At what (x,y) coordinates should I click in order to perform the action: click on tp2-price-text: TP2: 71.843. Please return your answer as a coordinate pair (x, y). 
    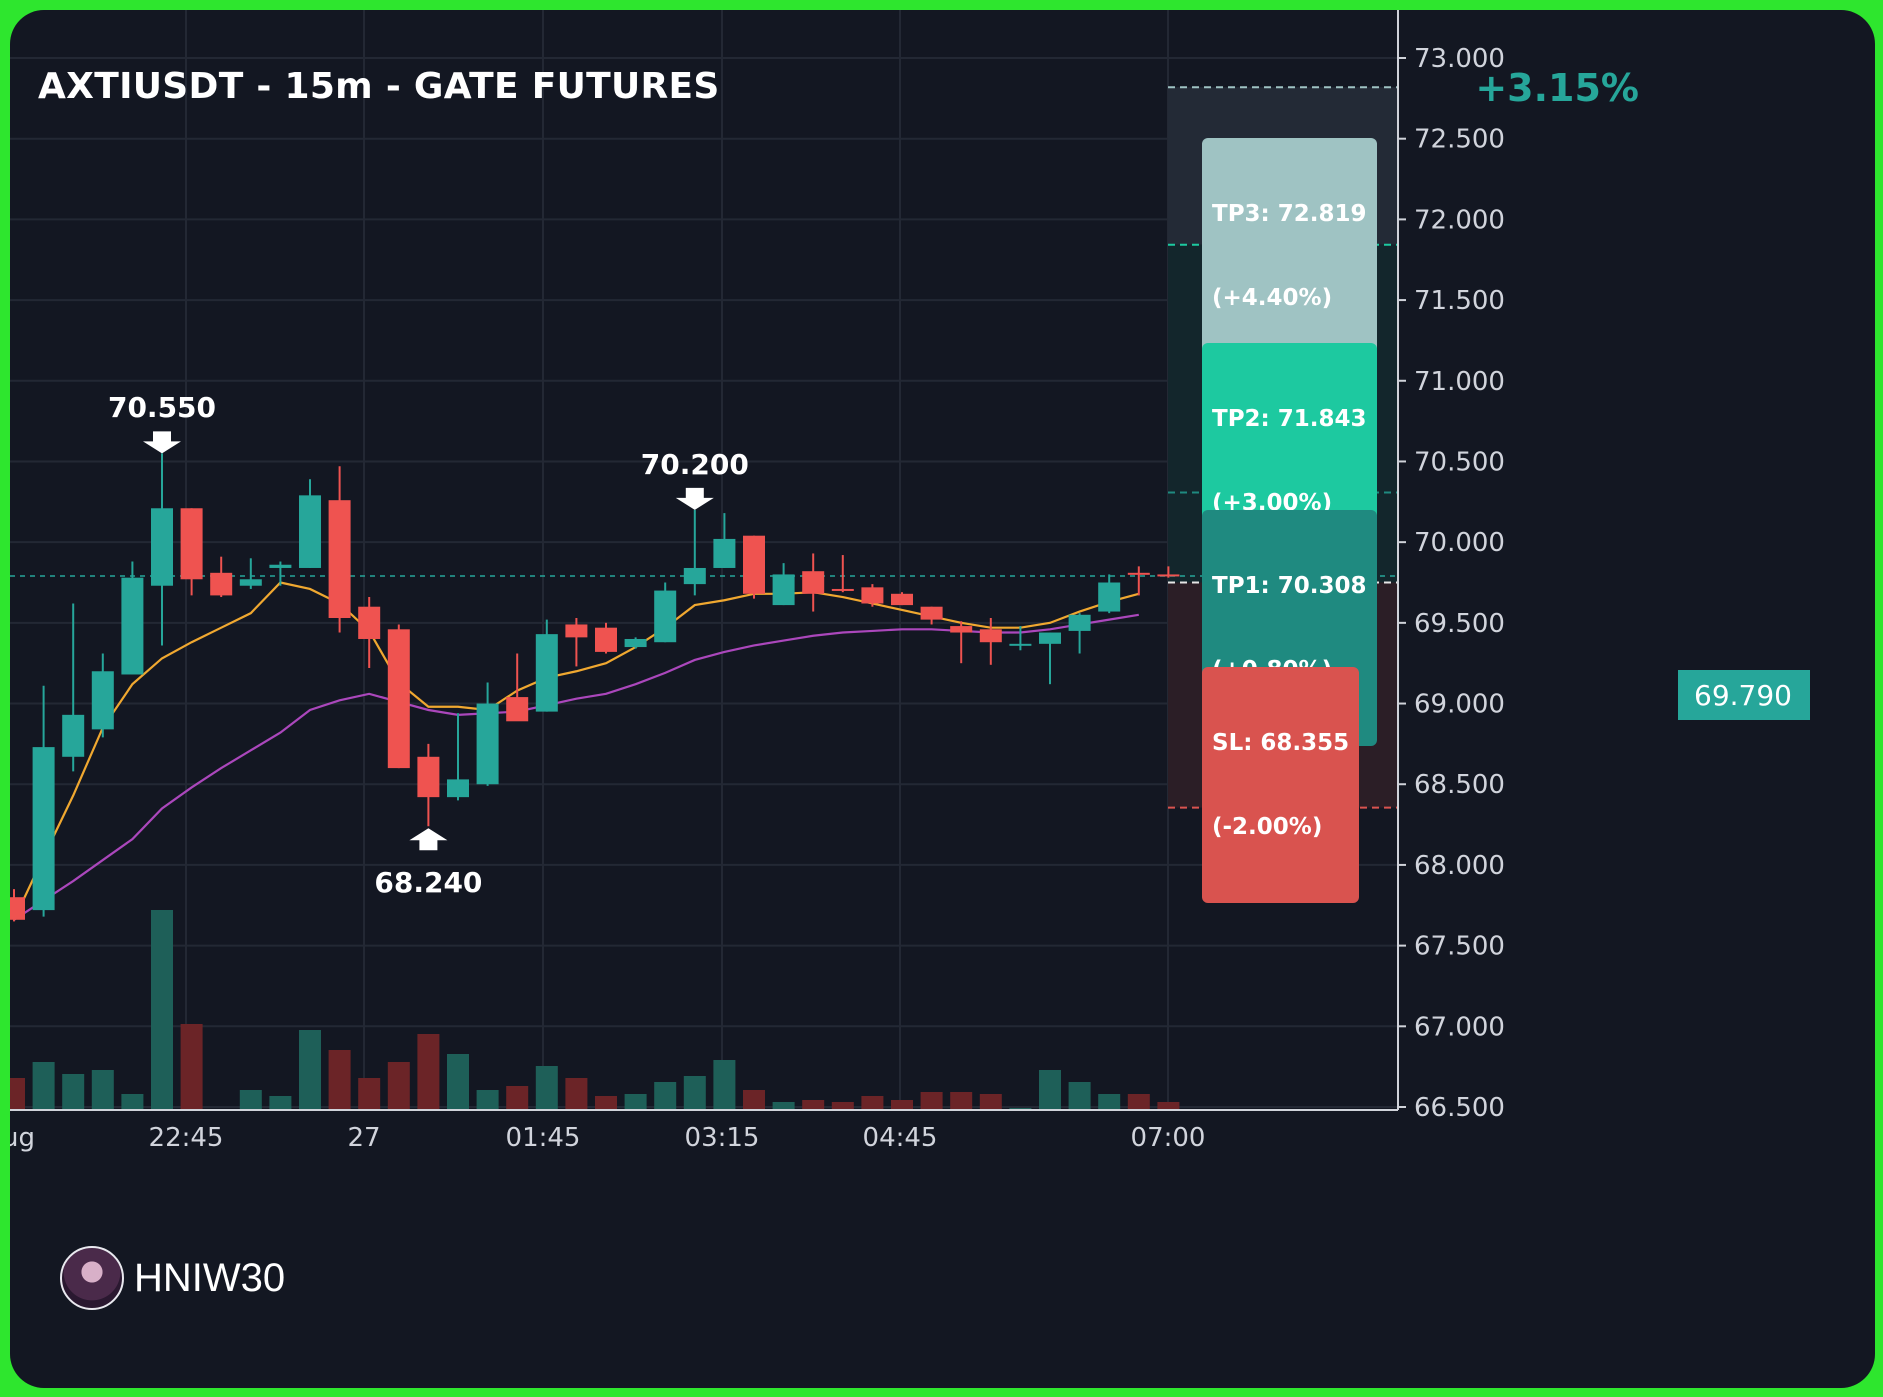
    Looking at the image, I should click on (1289, 419).